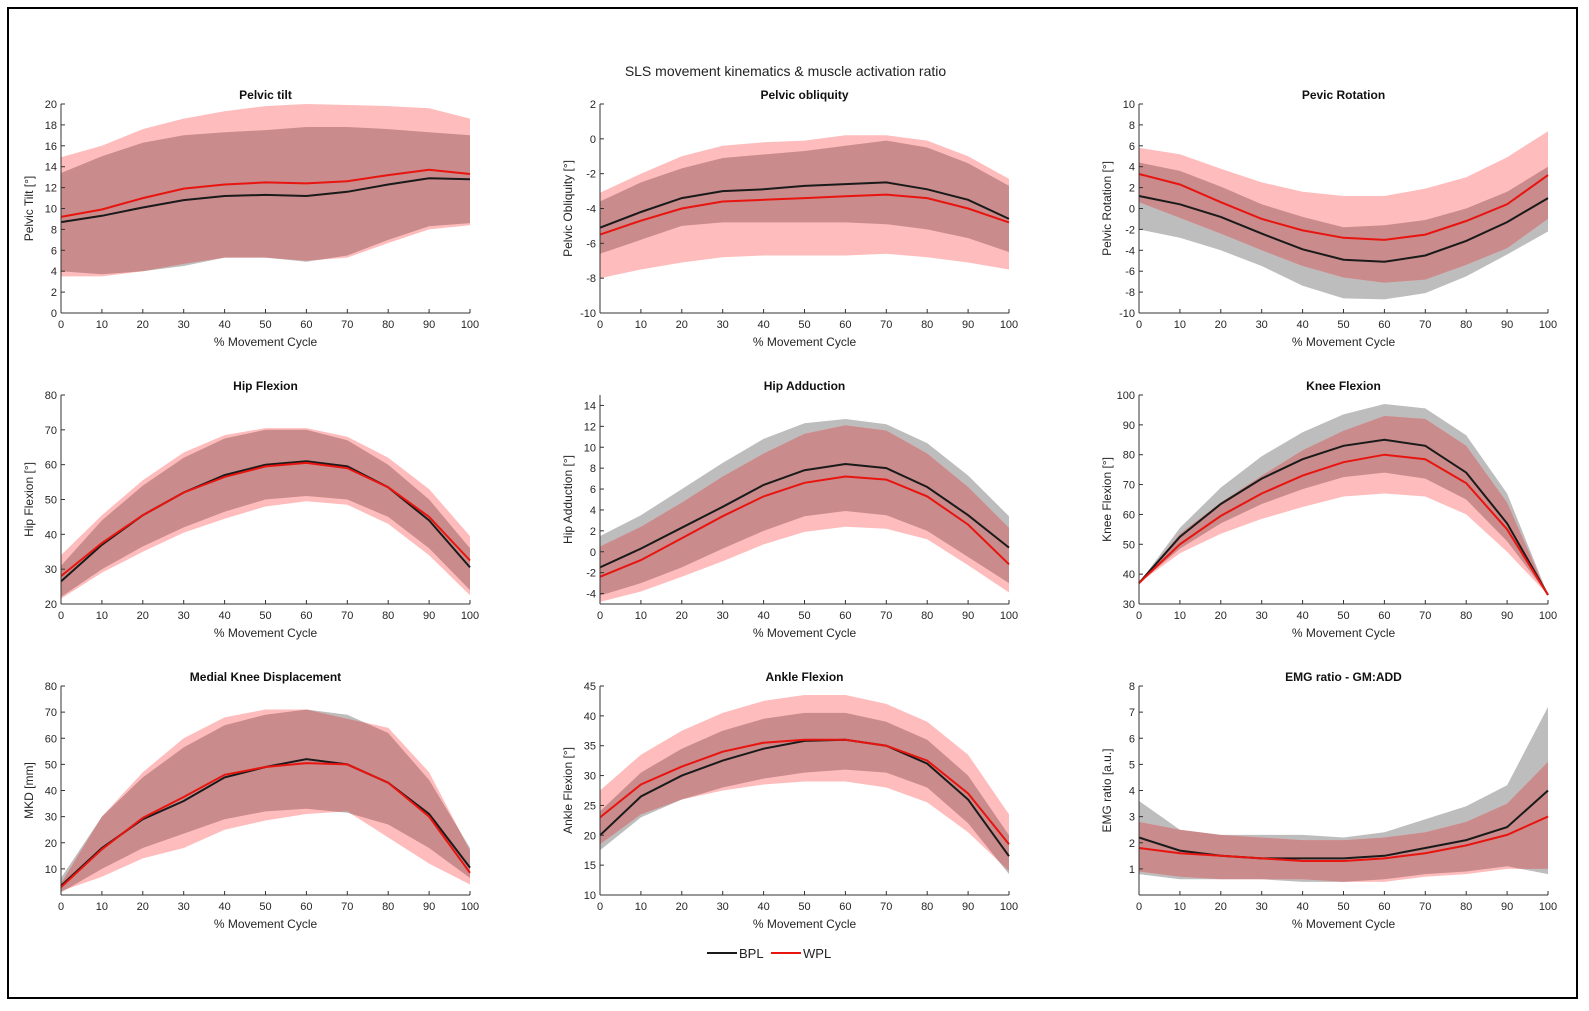 The width and height of the screenshot is (1589, 1011). I want to click on y-axis-label: EMG ratio [a.u.], so click(1107, 790).